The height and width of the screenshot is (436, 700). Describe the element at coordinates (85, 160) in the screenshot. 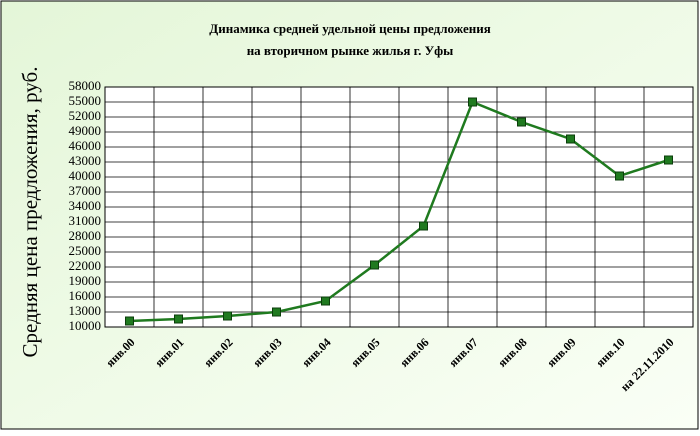

I see `y-tick-label: 43000` at that location.